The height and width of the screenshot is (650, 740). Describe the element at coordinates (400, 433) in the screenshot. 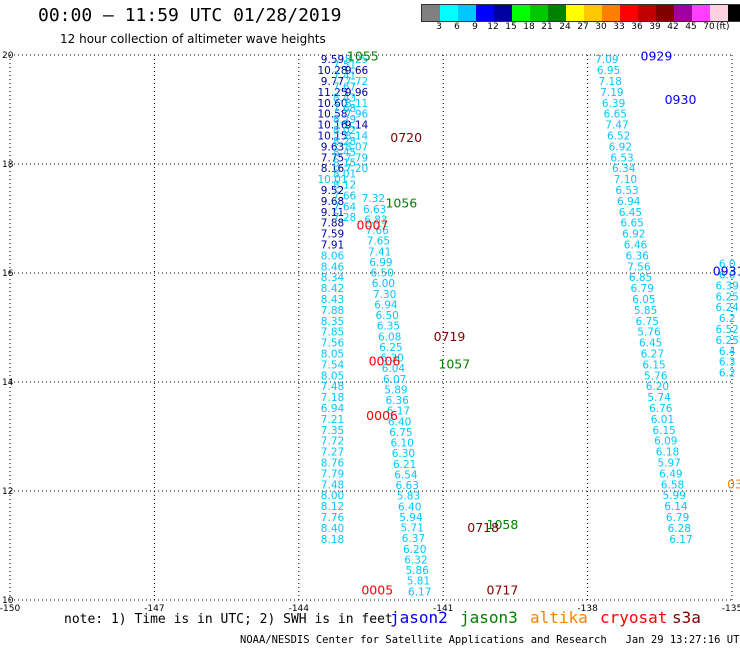

I see `wave-height-value: 6.75` at that location.